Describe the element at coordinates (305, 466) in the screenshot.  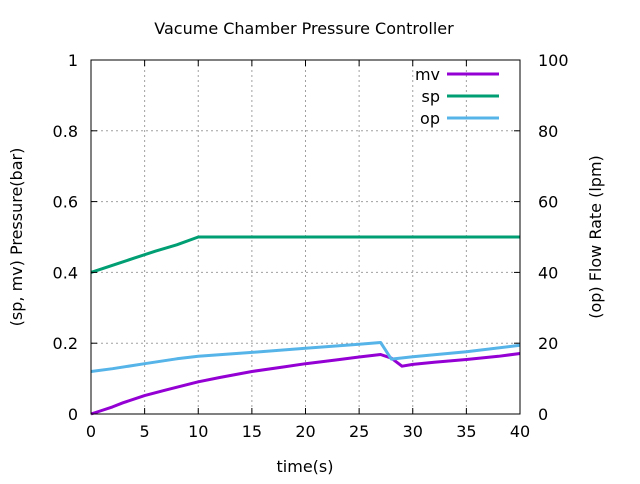
I see `x-axis-title: time(s)` at that location.